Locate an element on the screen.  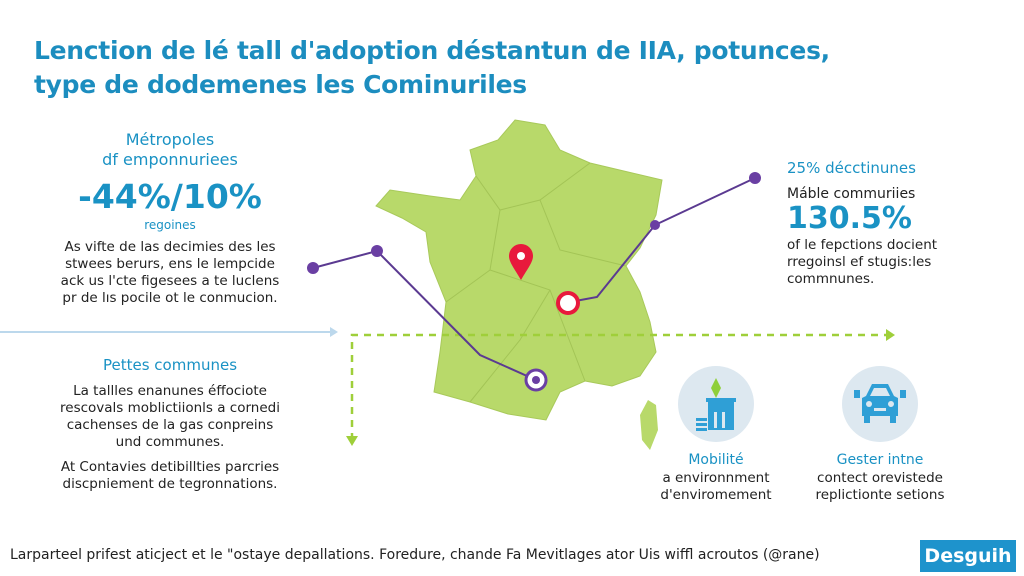
brand-badge: Desguih is located at coordinates (968, 556).